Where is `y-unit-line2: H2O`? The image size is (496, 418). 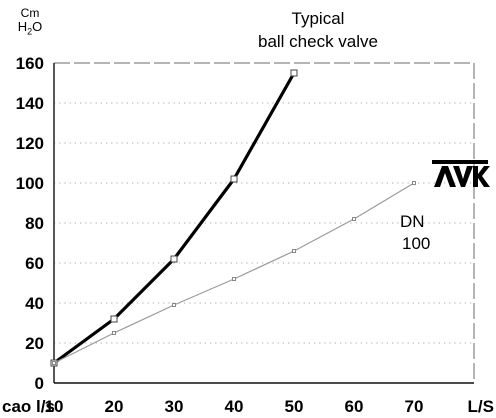 y-unit-line2: H2O is located at coordinates (30, 28).